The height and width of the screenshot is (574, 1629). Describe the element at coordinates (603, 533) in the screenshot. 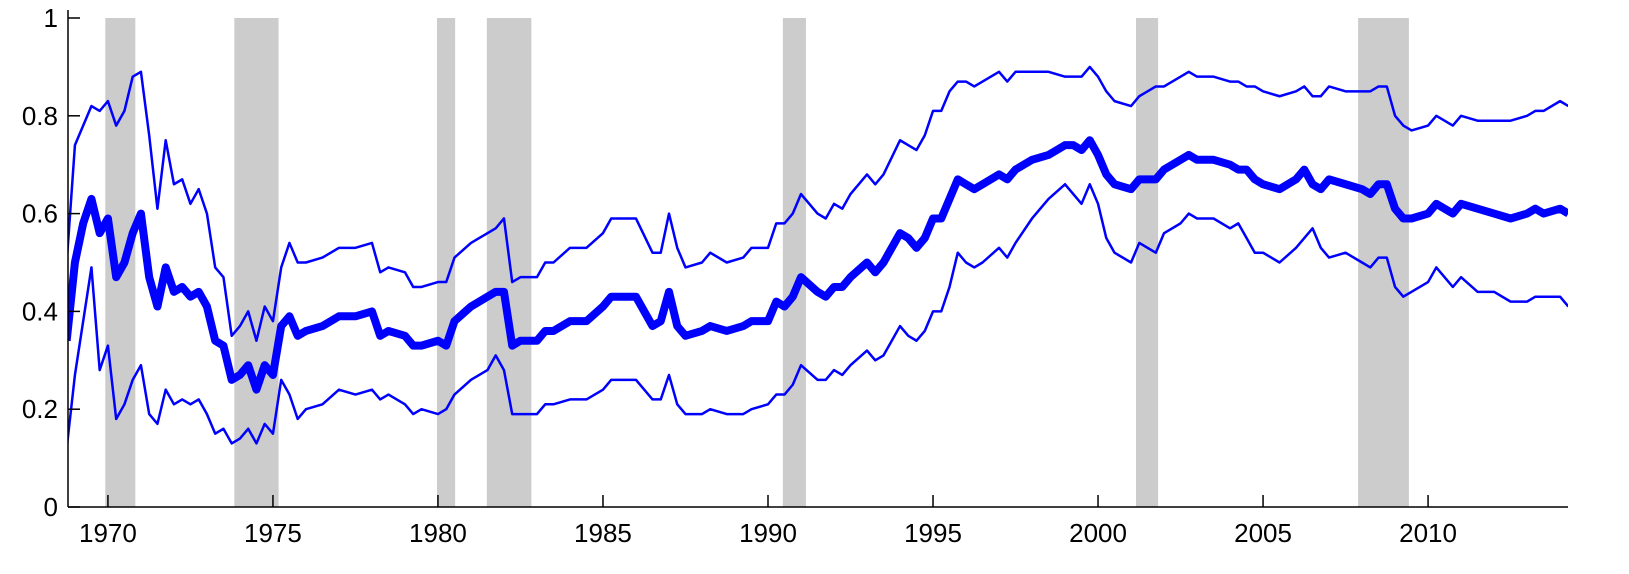

I see `x-tick-label: 1985` at that location.